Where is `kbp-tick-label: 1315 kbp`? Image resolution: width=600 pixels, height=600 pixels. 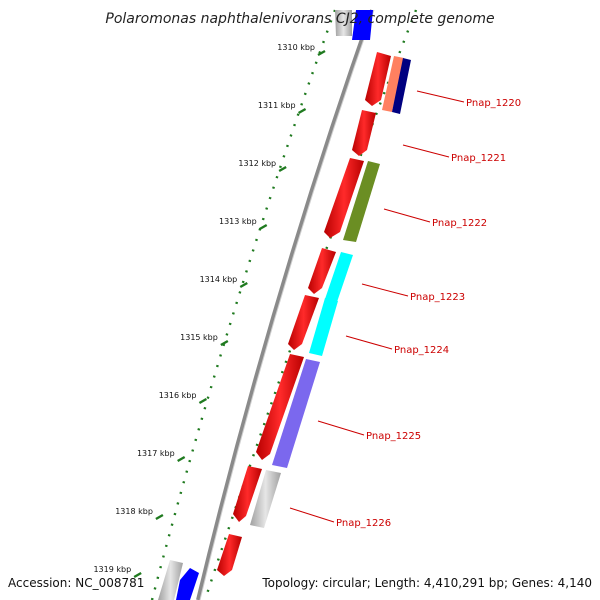 kbp-tick-label: 1315 kbp is located at coordinates (199, 337).